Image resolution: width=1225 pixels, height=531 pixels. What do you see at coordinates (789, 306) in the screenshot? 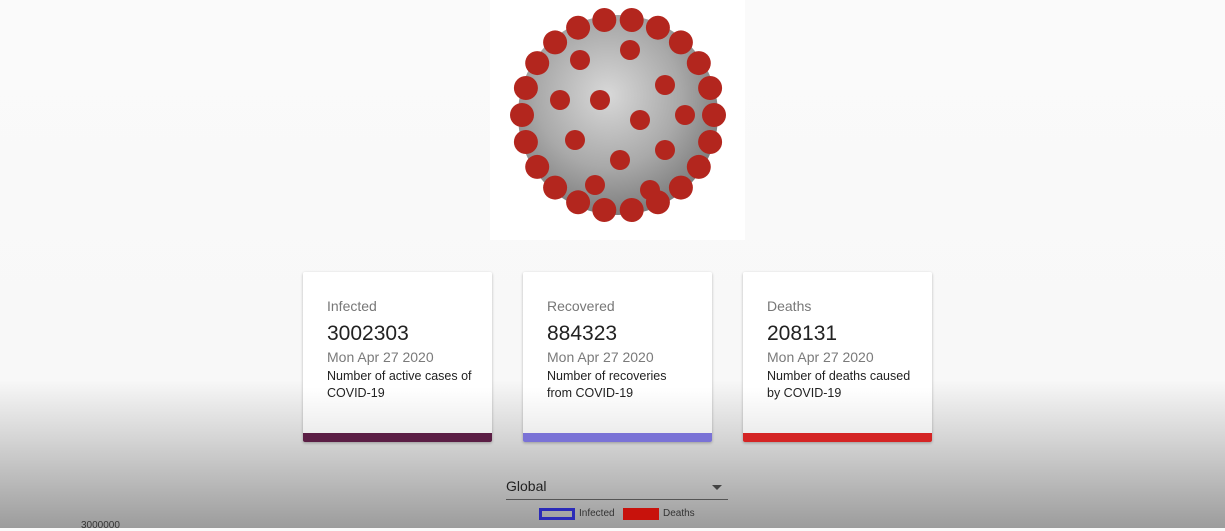
I see `deaths-label: Deaths` at bounding box center [789, 306].